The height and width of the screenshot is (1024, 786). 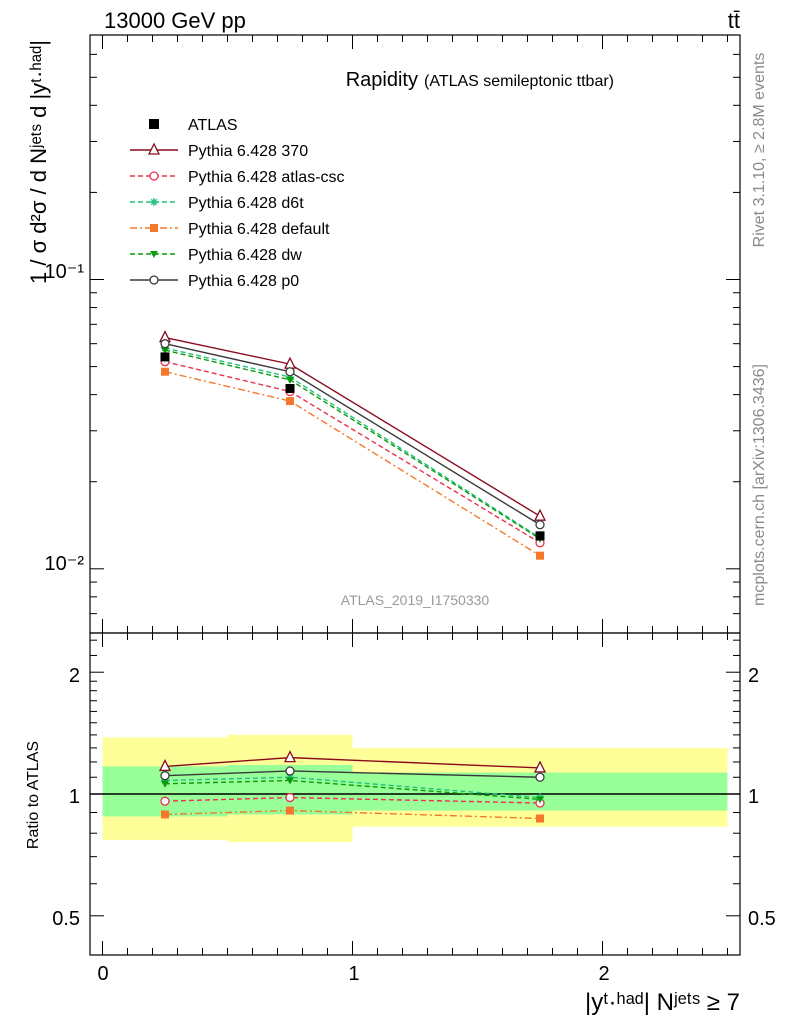 I want to click on legend-label-2: Pythia 6.428 atlas-csc, so click(x=266, y=177).